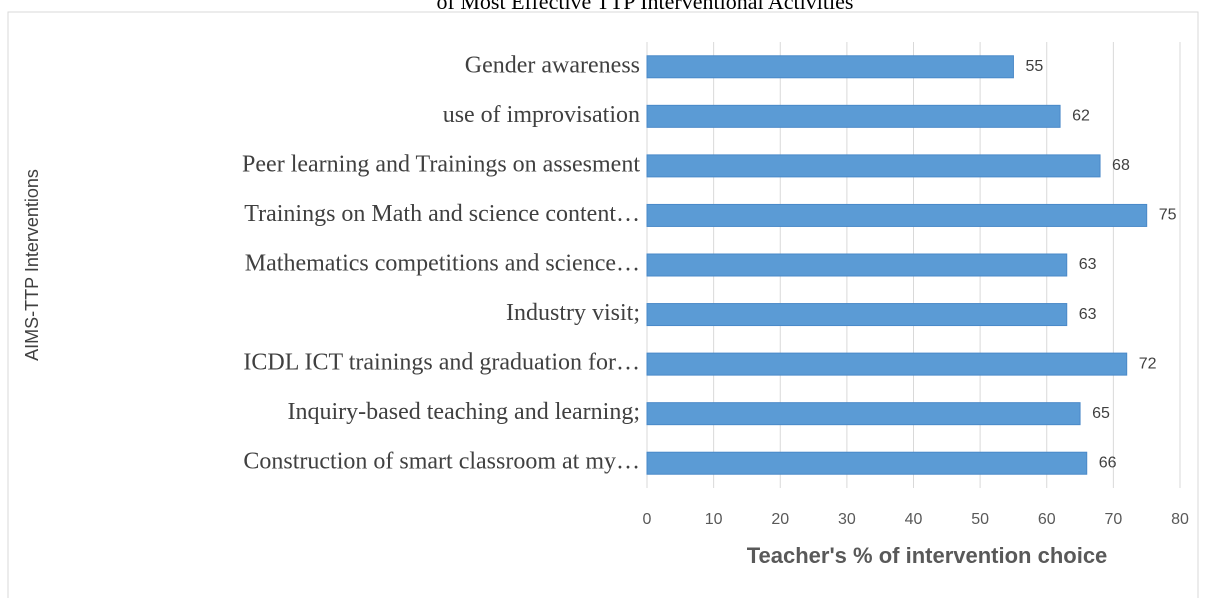  I want to click on data-label: 65, so click(1101, 413).